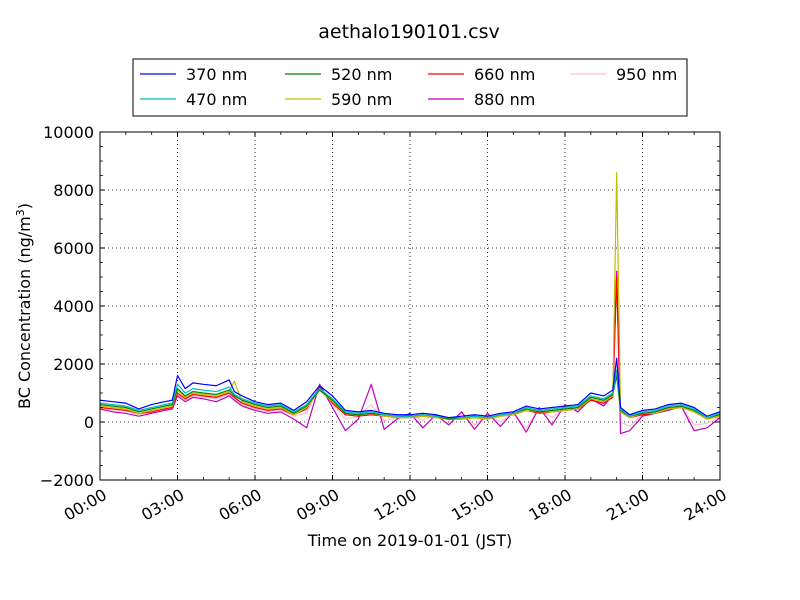 The height and width of the screenshot is (600, 800). What do you see at coordinates (646, 74) in the screenshot?
I see `legend-label-950-nm: 950 nm` at bounding box center [646, 74].